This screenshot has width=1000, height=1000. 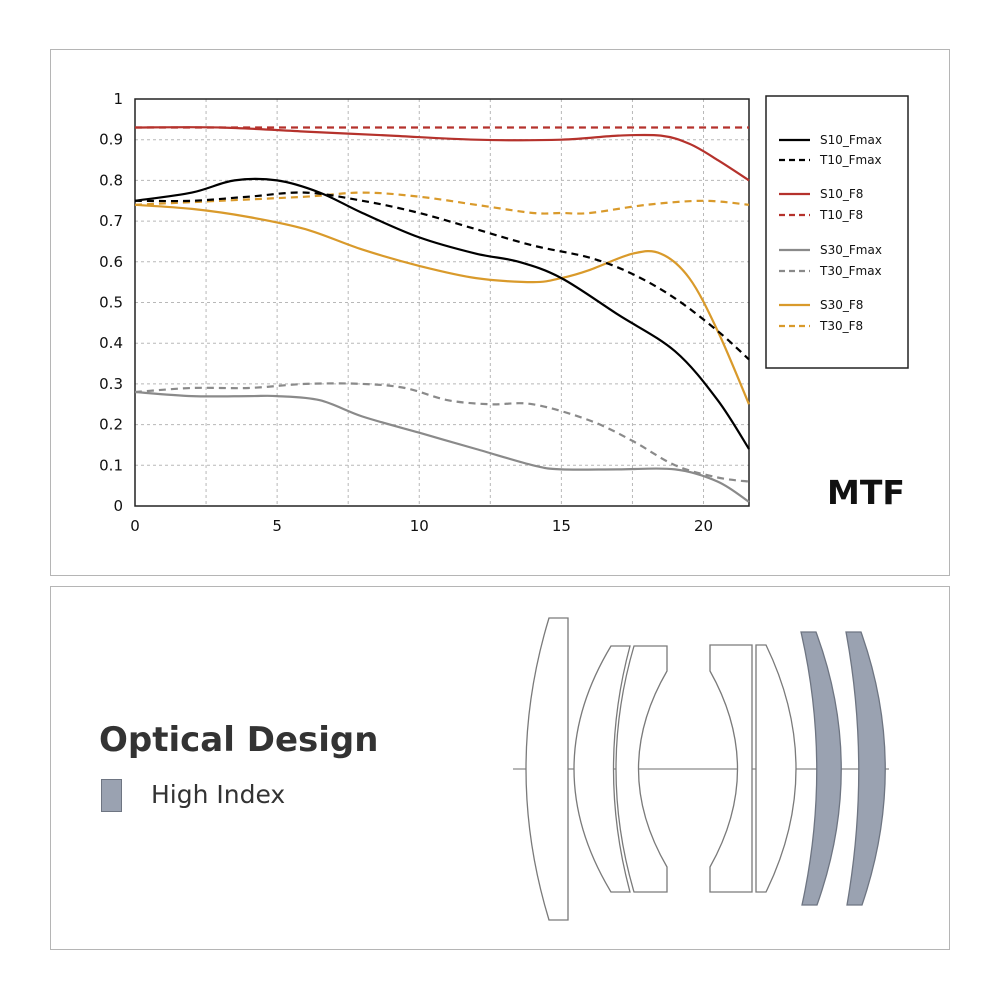 What do you see at coordinates (111, 221) in the screenshot?
I see `y-tick-label: 0.7` at bounding box center [111, 221].